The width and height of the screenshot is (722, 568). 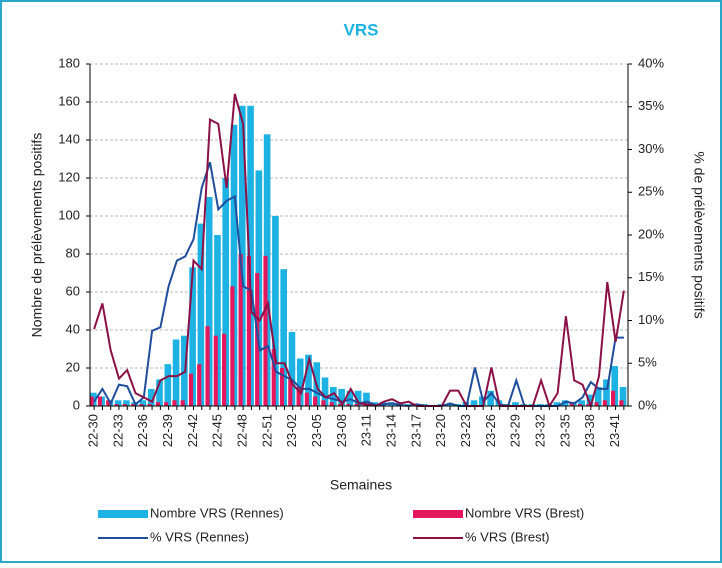 I want to click on x-tick-label: 23-02, so click(x=291, y=430).